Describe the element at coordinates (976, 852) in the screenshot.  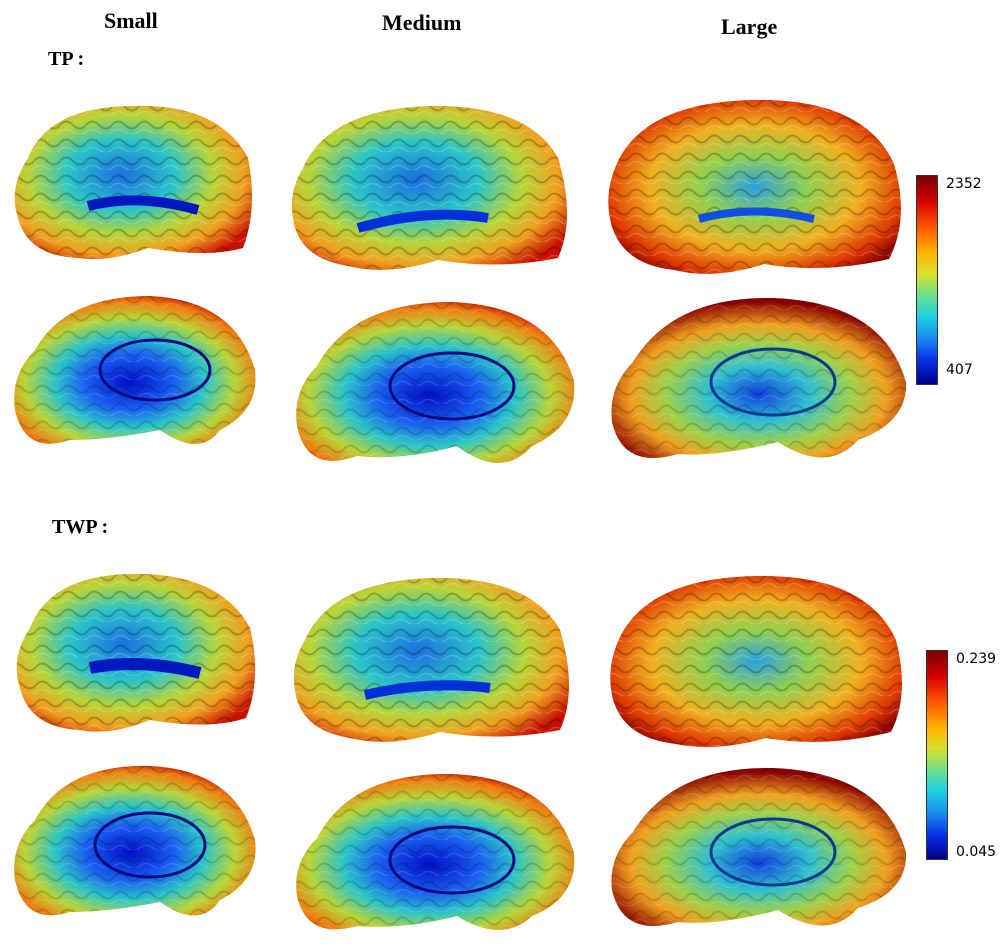
I see `twp-colorbar-min-label: 0.045` at that location.